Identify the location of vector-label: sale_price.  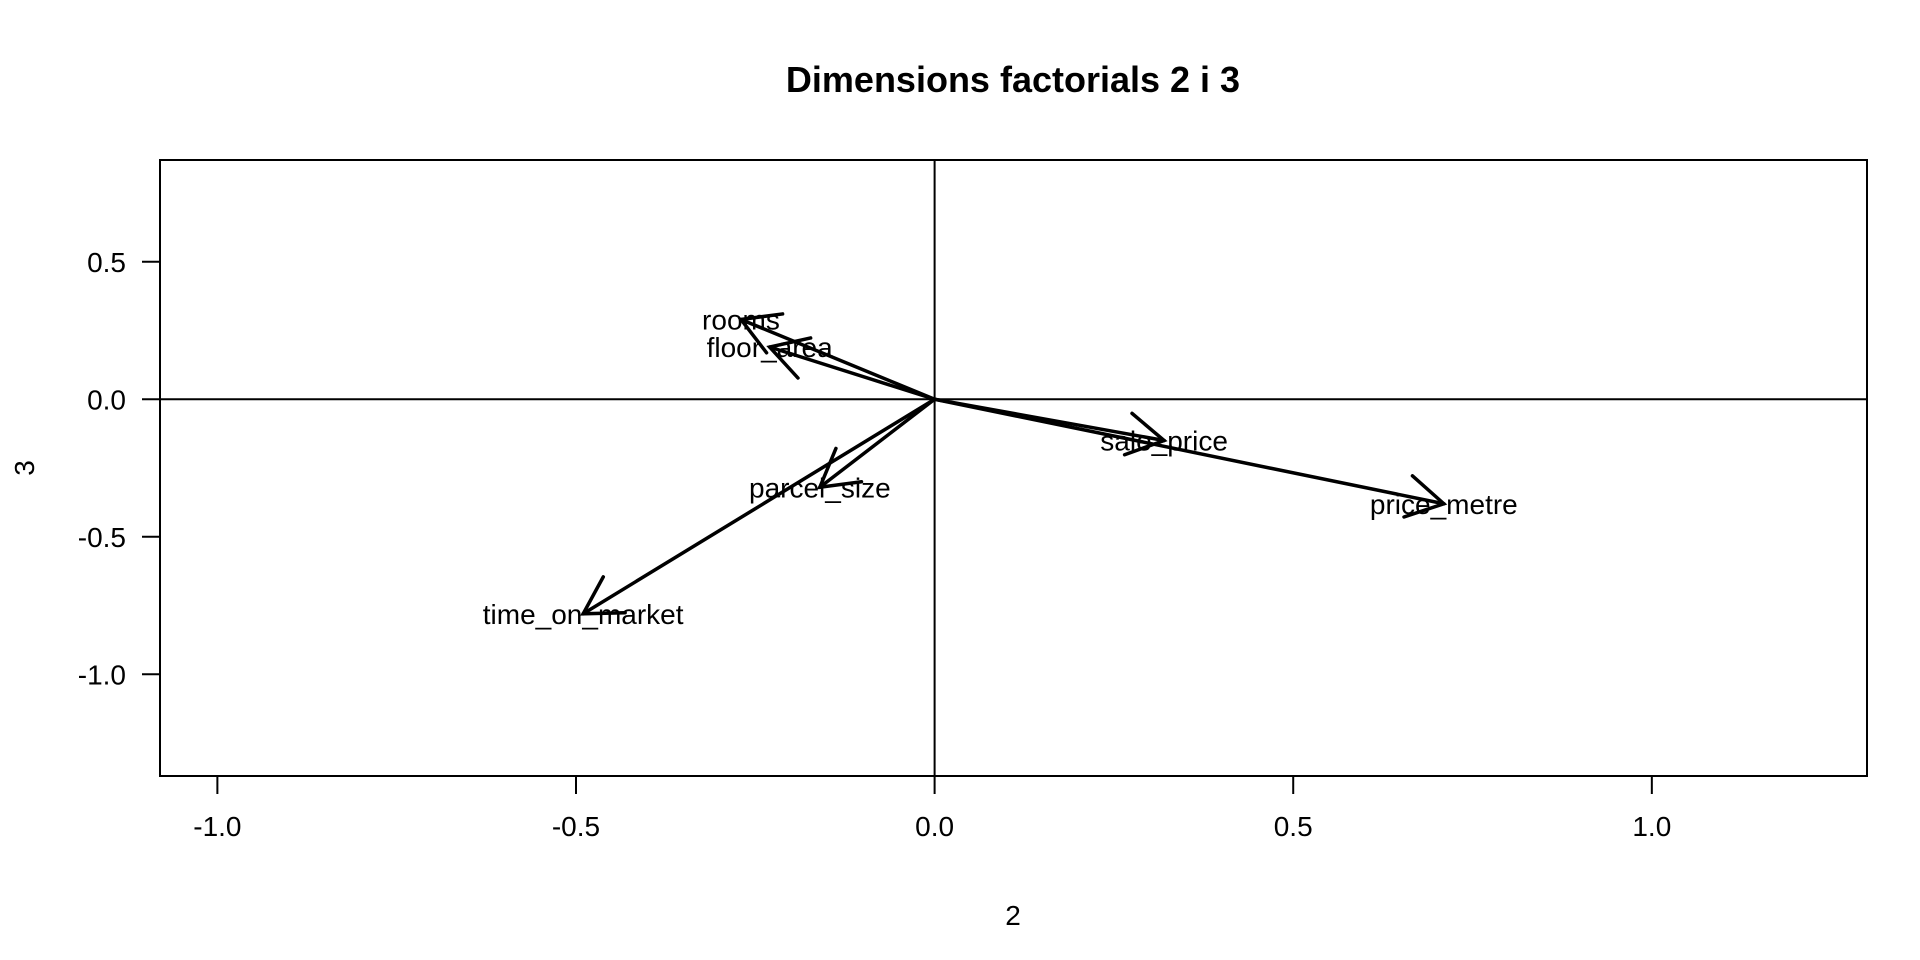
(1164, 441).